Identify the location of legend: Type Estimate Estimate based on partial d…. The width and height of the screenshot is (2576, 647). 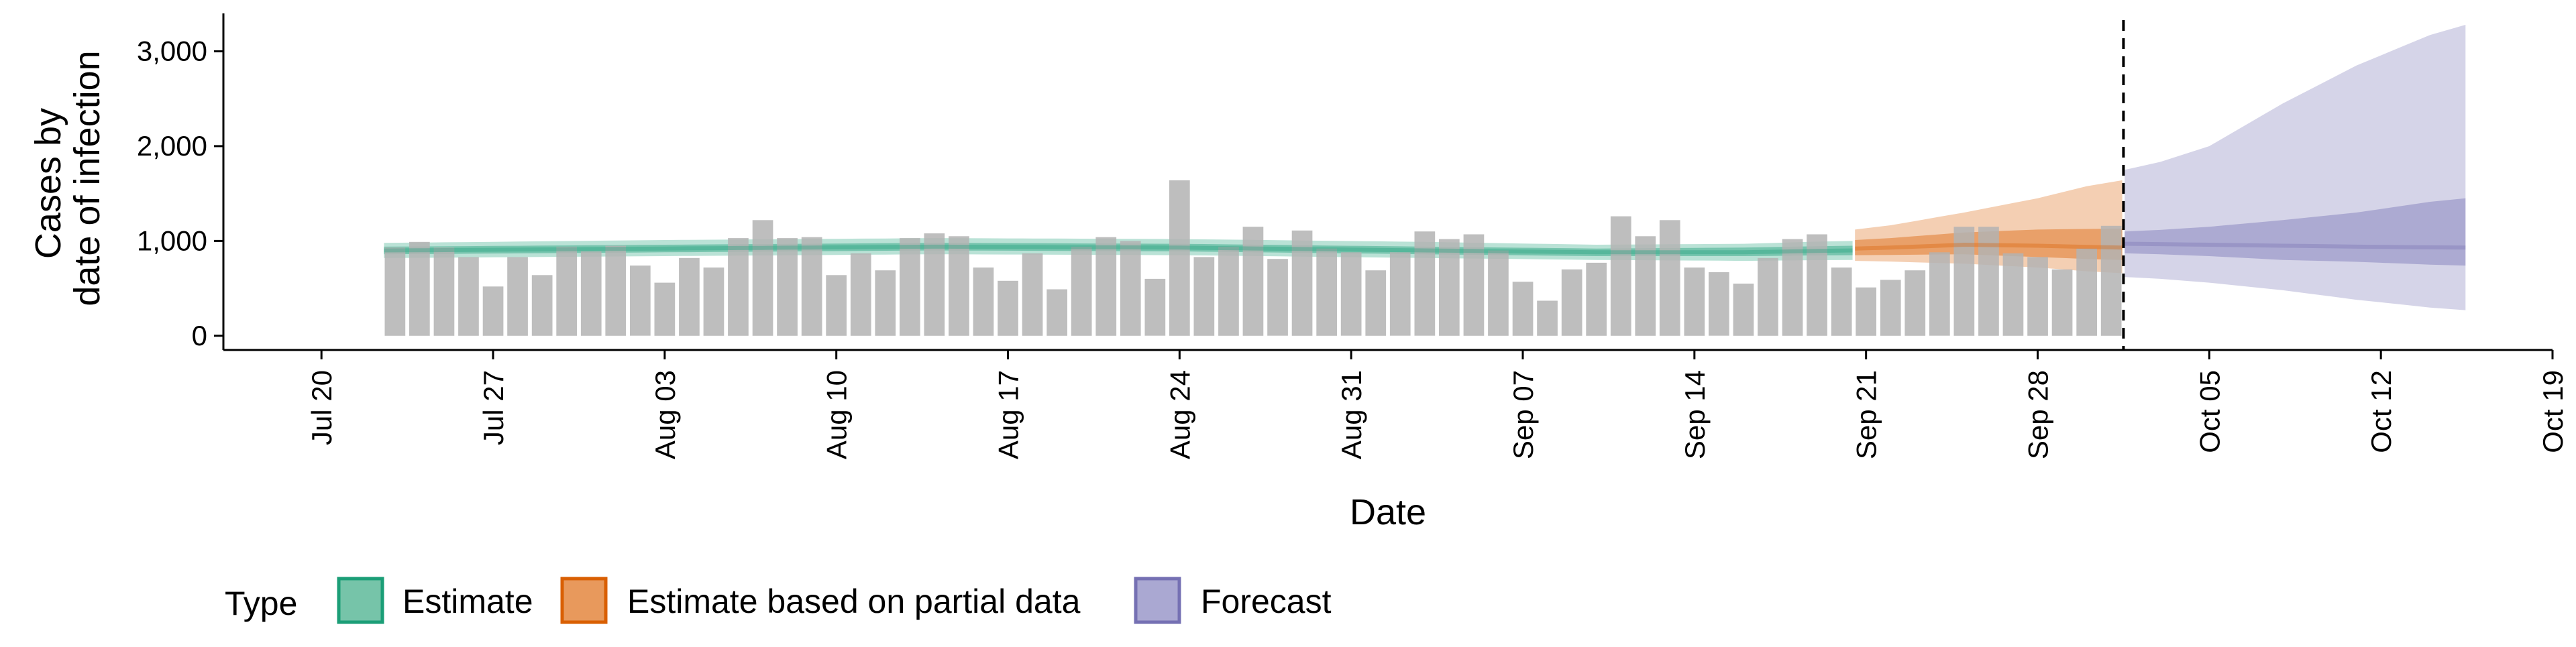
(778, 600).